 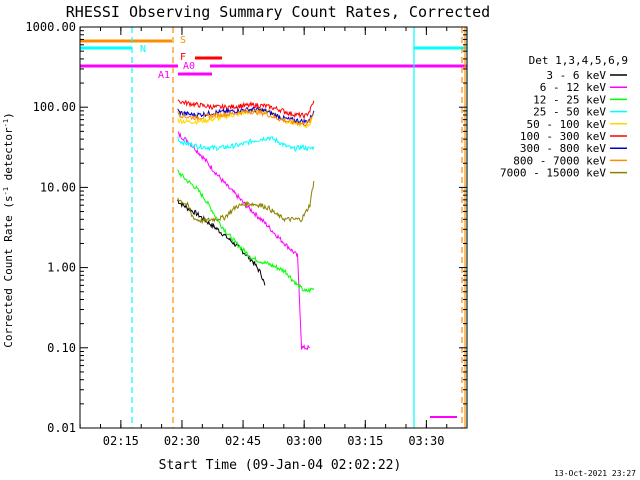 I want to click on legend-label: 7000 - 15000 keV, so click(x=553, y=173).